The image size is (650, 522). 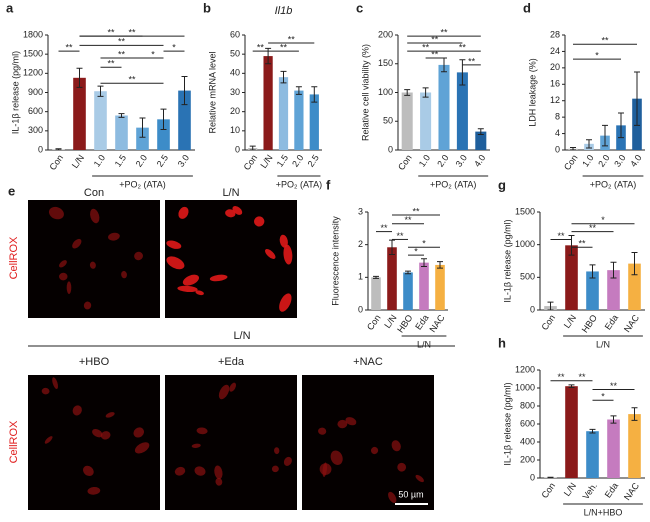 I want to click on panel-letter: g, so click(x=502, y=184).